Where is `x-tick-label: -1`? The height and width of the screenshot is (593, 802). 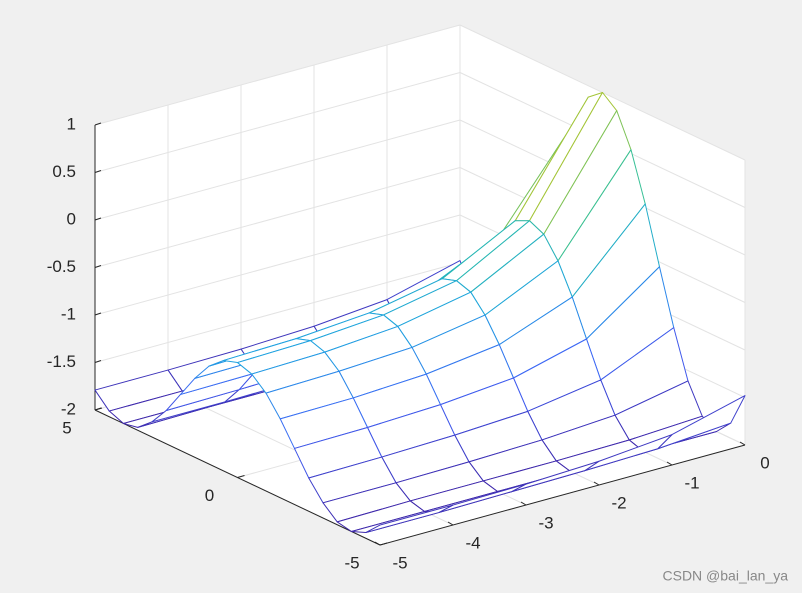
x-tick-label: -1 is located at coordinates (691, 482).